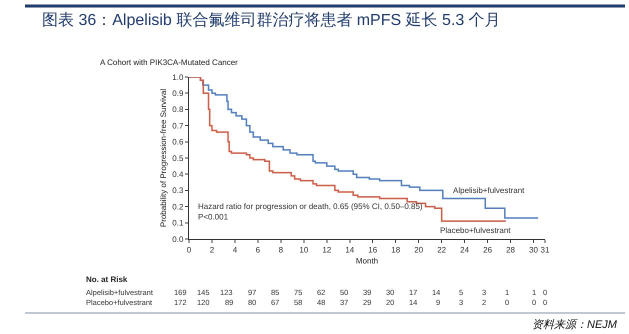  I want to click on y-tick-label: 0.1, so click(178, 223).